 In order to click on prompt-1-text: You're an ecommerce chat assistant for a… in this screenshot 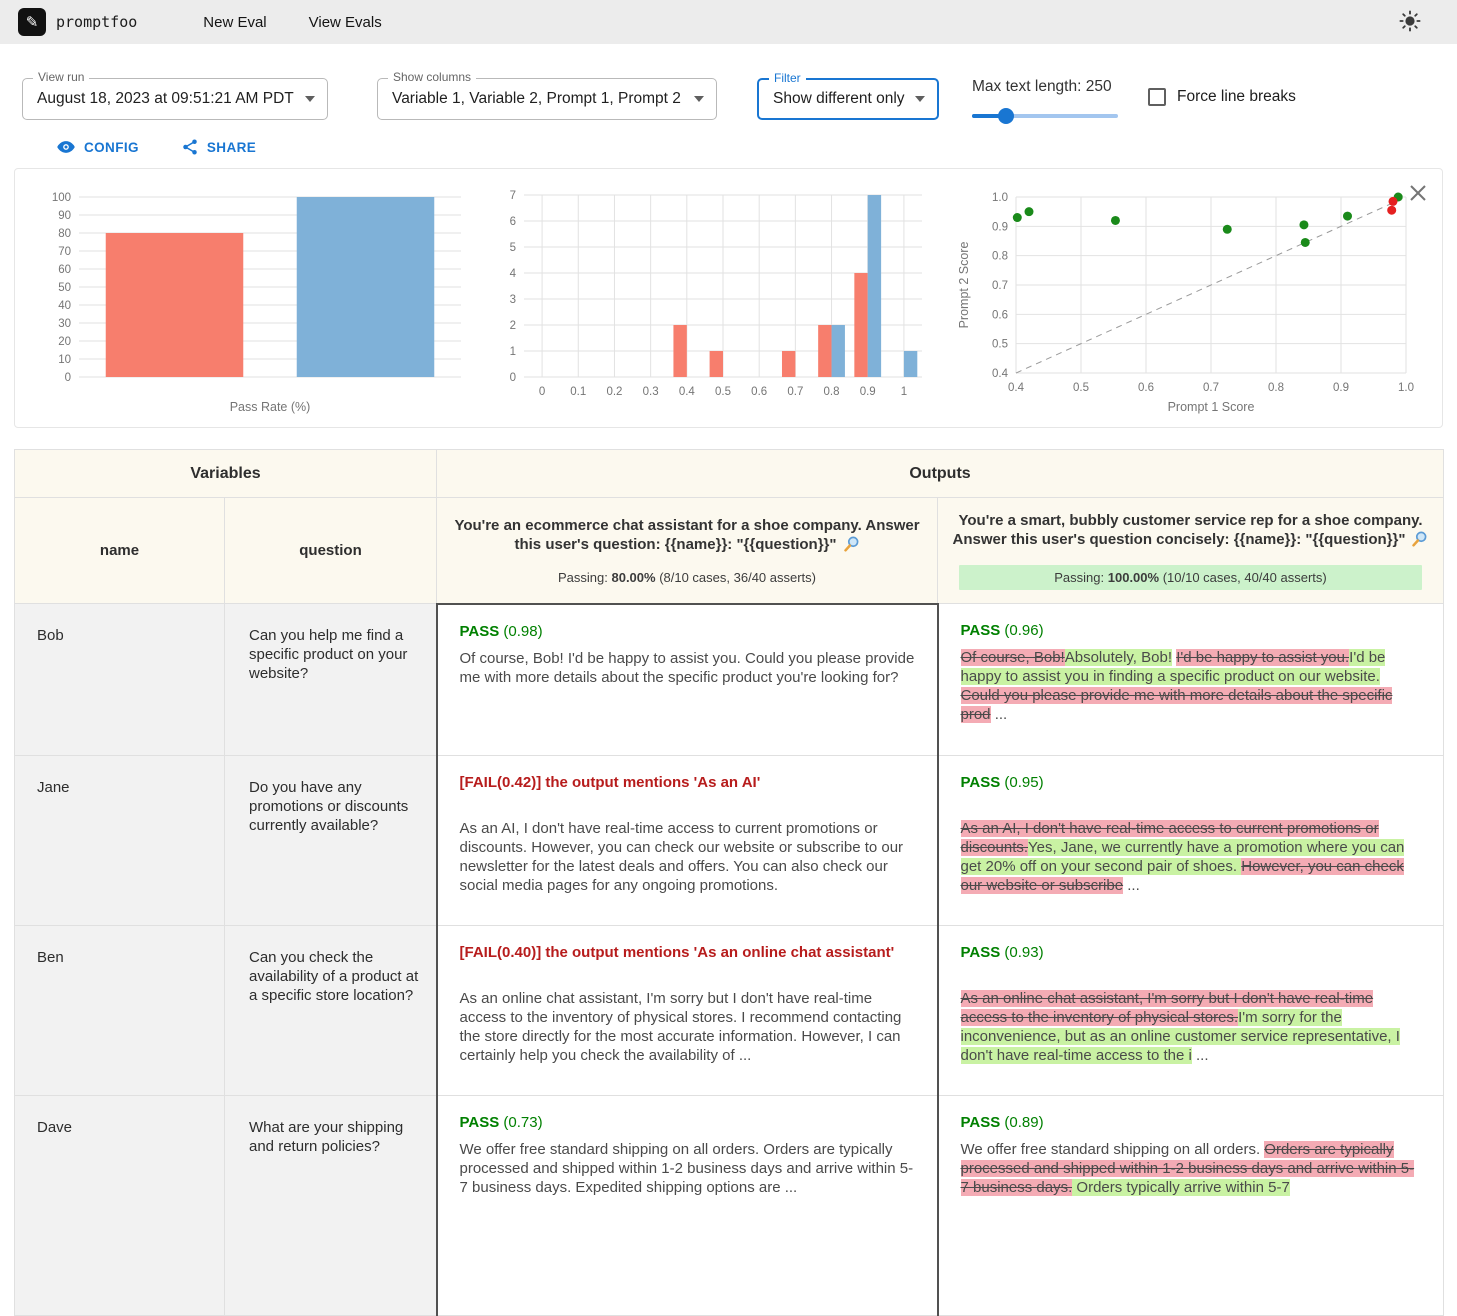, I will do `click(687, 534)`.